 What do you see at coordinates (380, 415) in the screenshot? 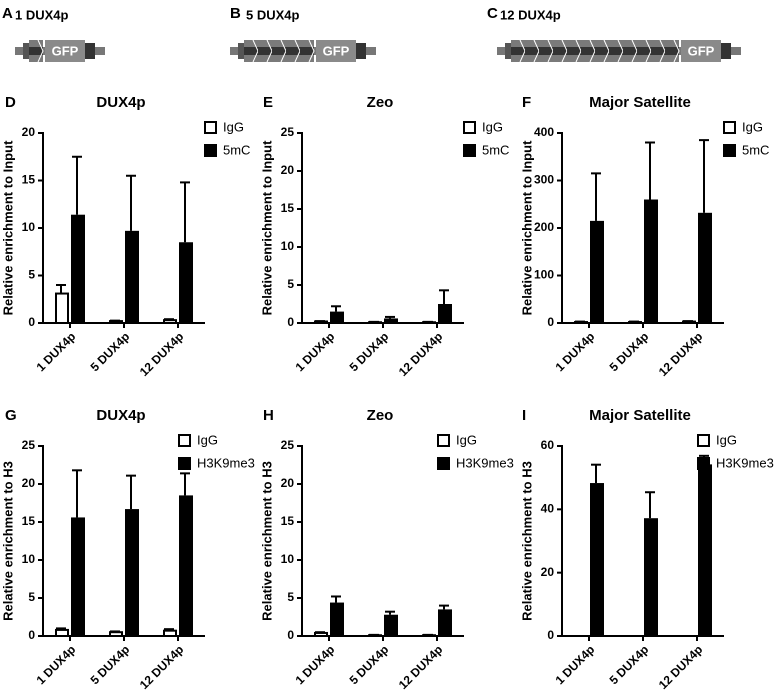
I see `chart-title: Zeo` at bounding box center [380, 415].